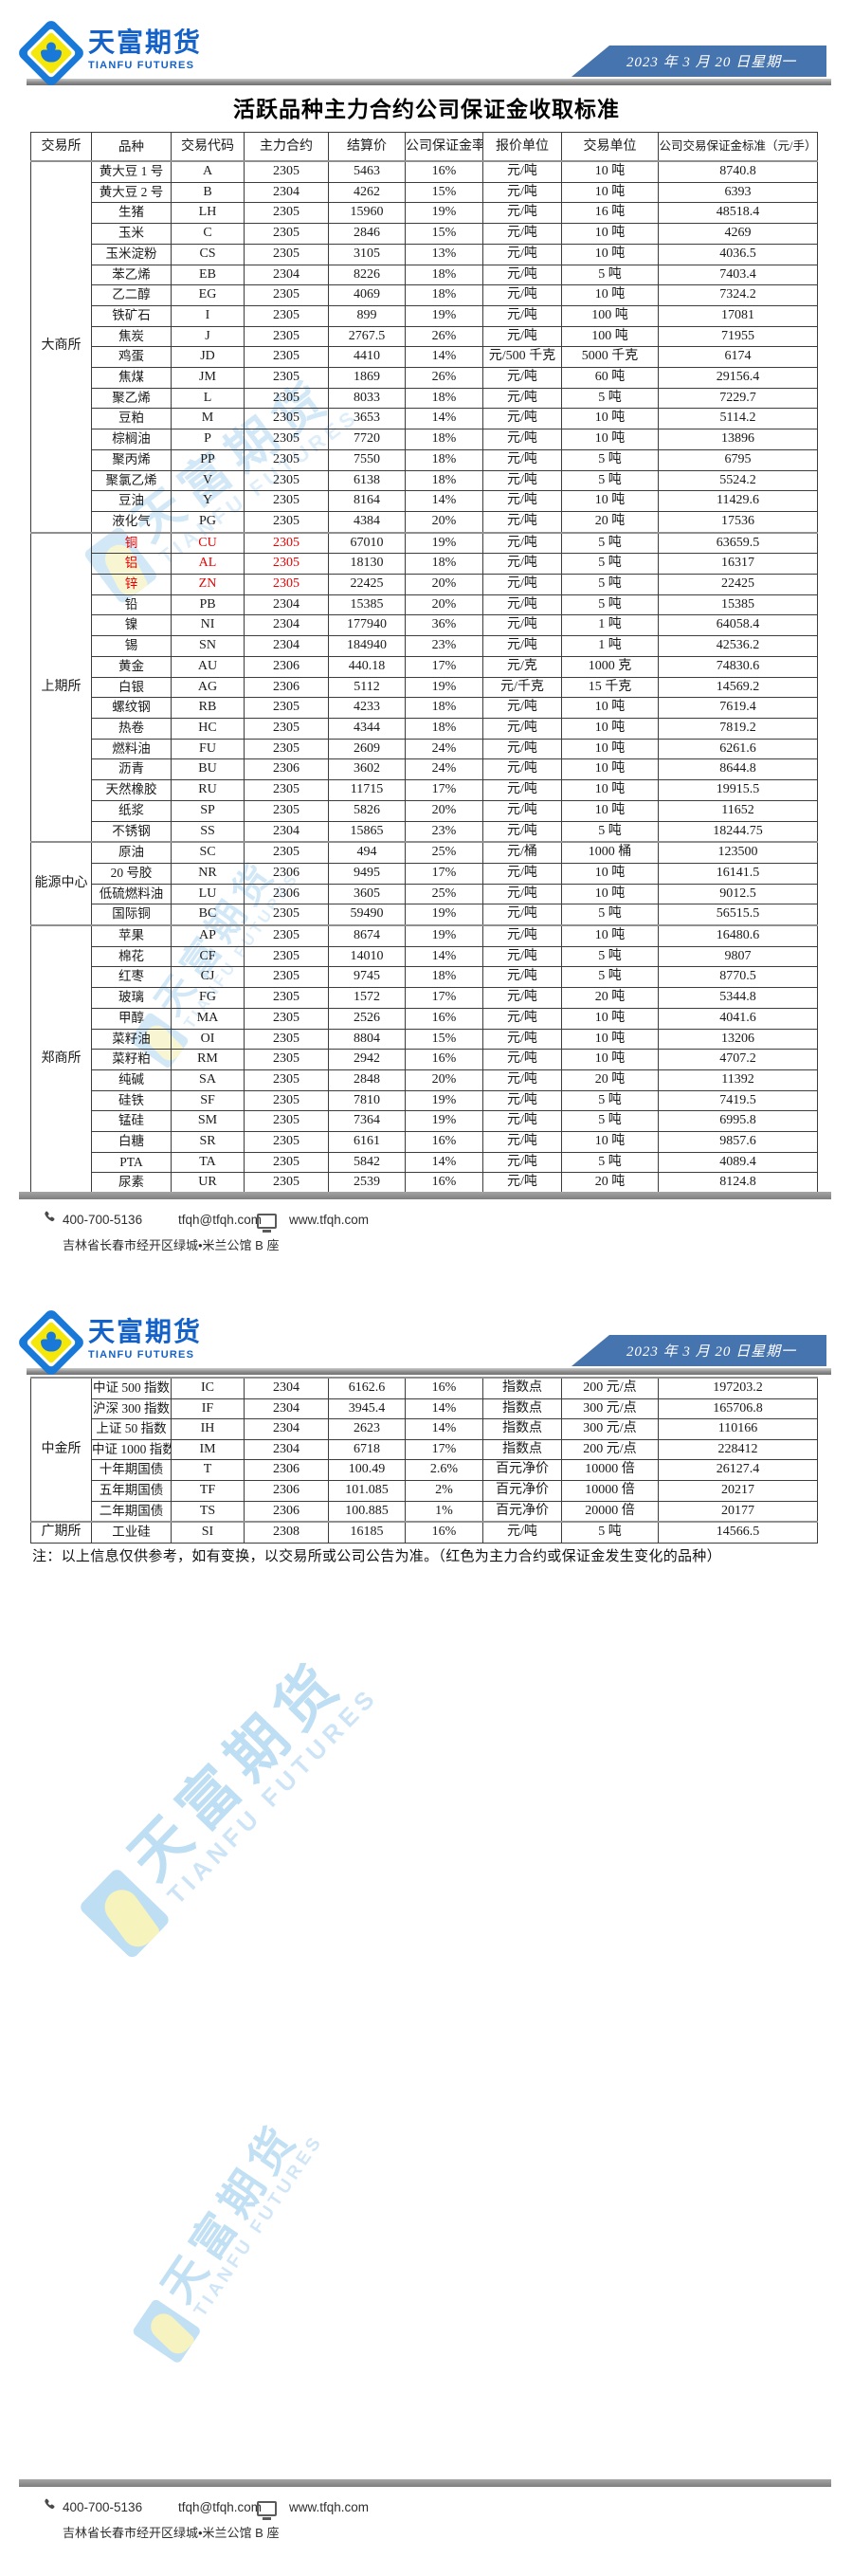  I want to click on code-cell: BU, so click(208, 769).